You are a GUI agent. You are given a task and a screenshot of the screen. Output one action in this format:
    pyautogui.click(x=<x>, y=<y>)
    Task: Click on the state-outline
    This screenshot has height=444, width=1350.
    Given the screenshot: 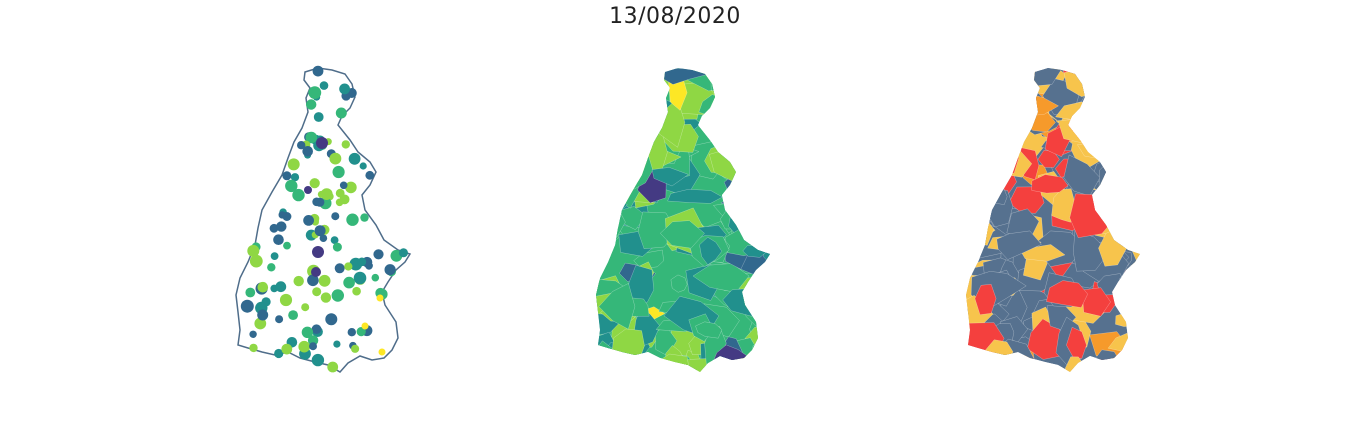 What is the action you would take?
    pyautogui.click(x=323, y=220)
    